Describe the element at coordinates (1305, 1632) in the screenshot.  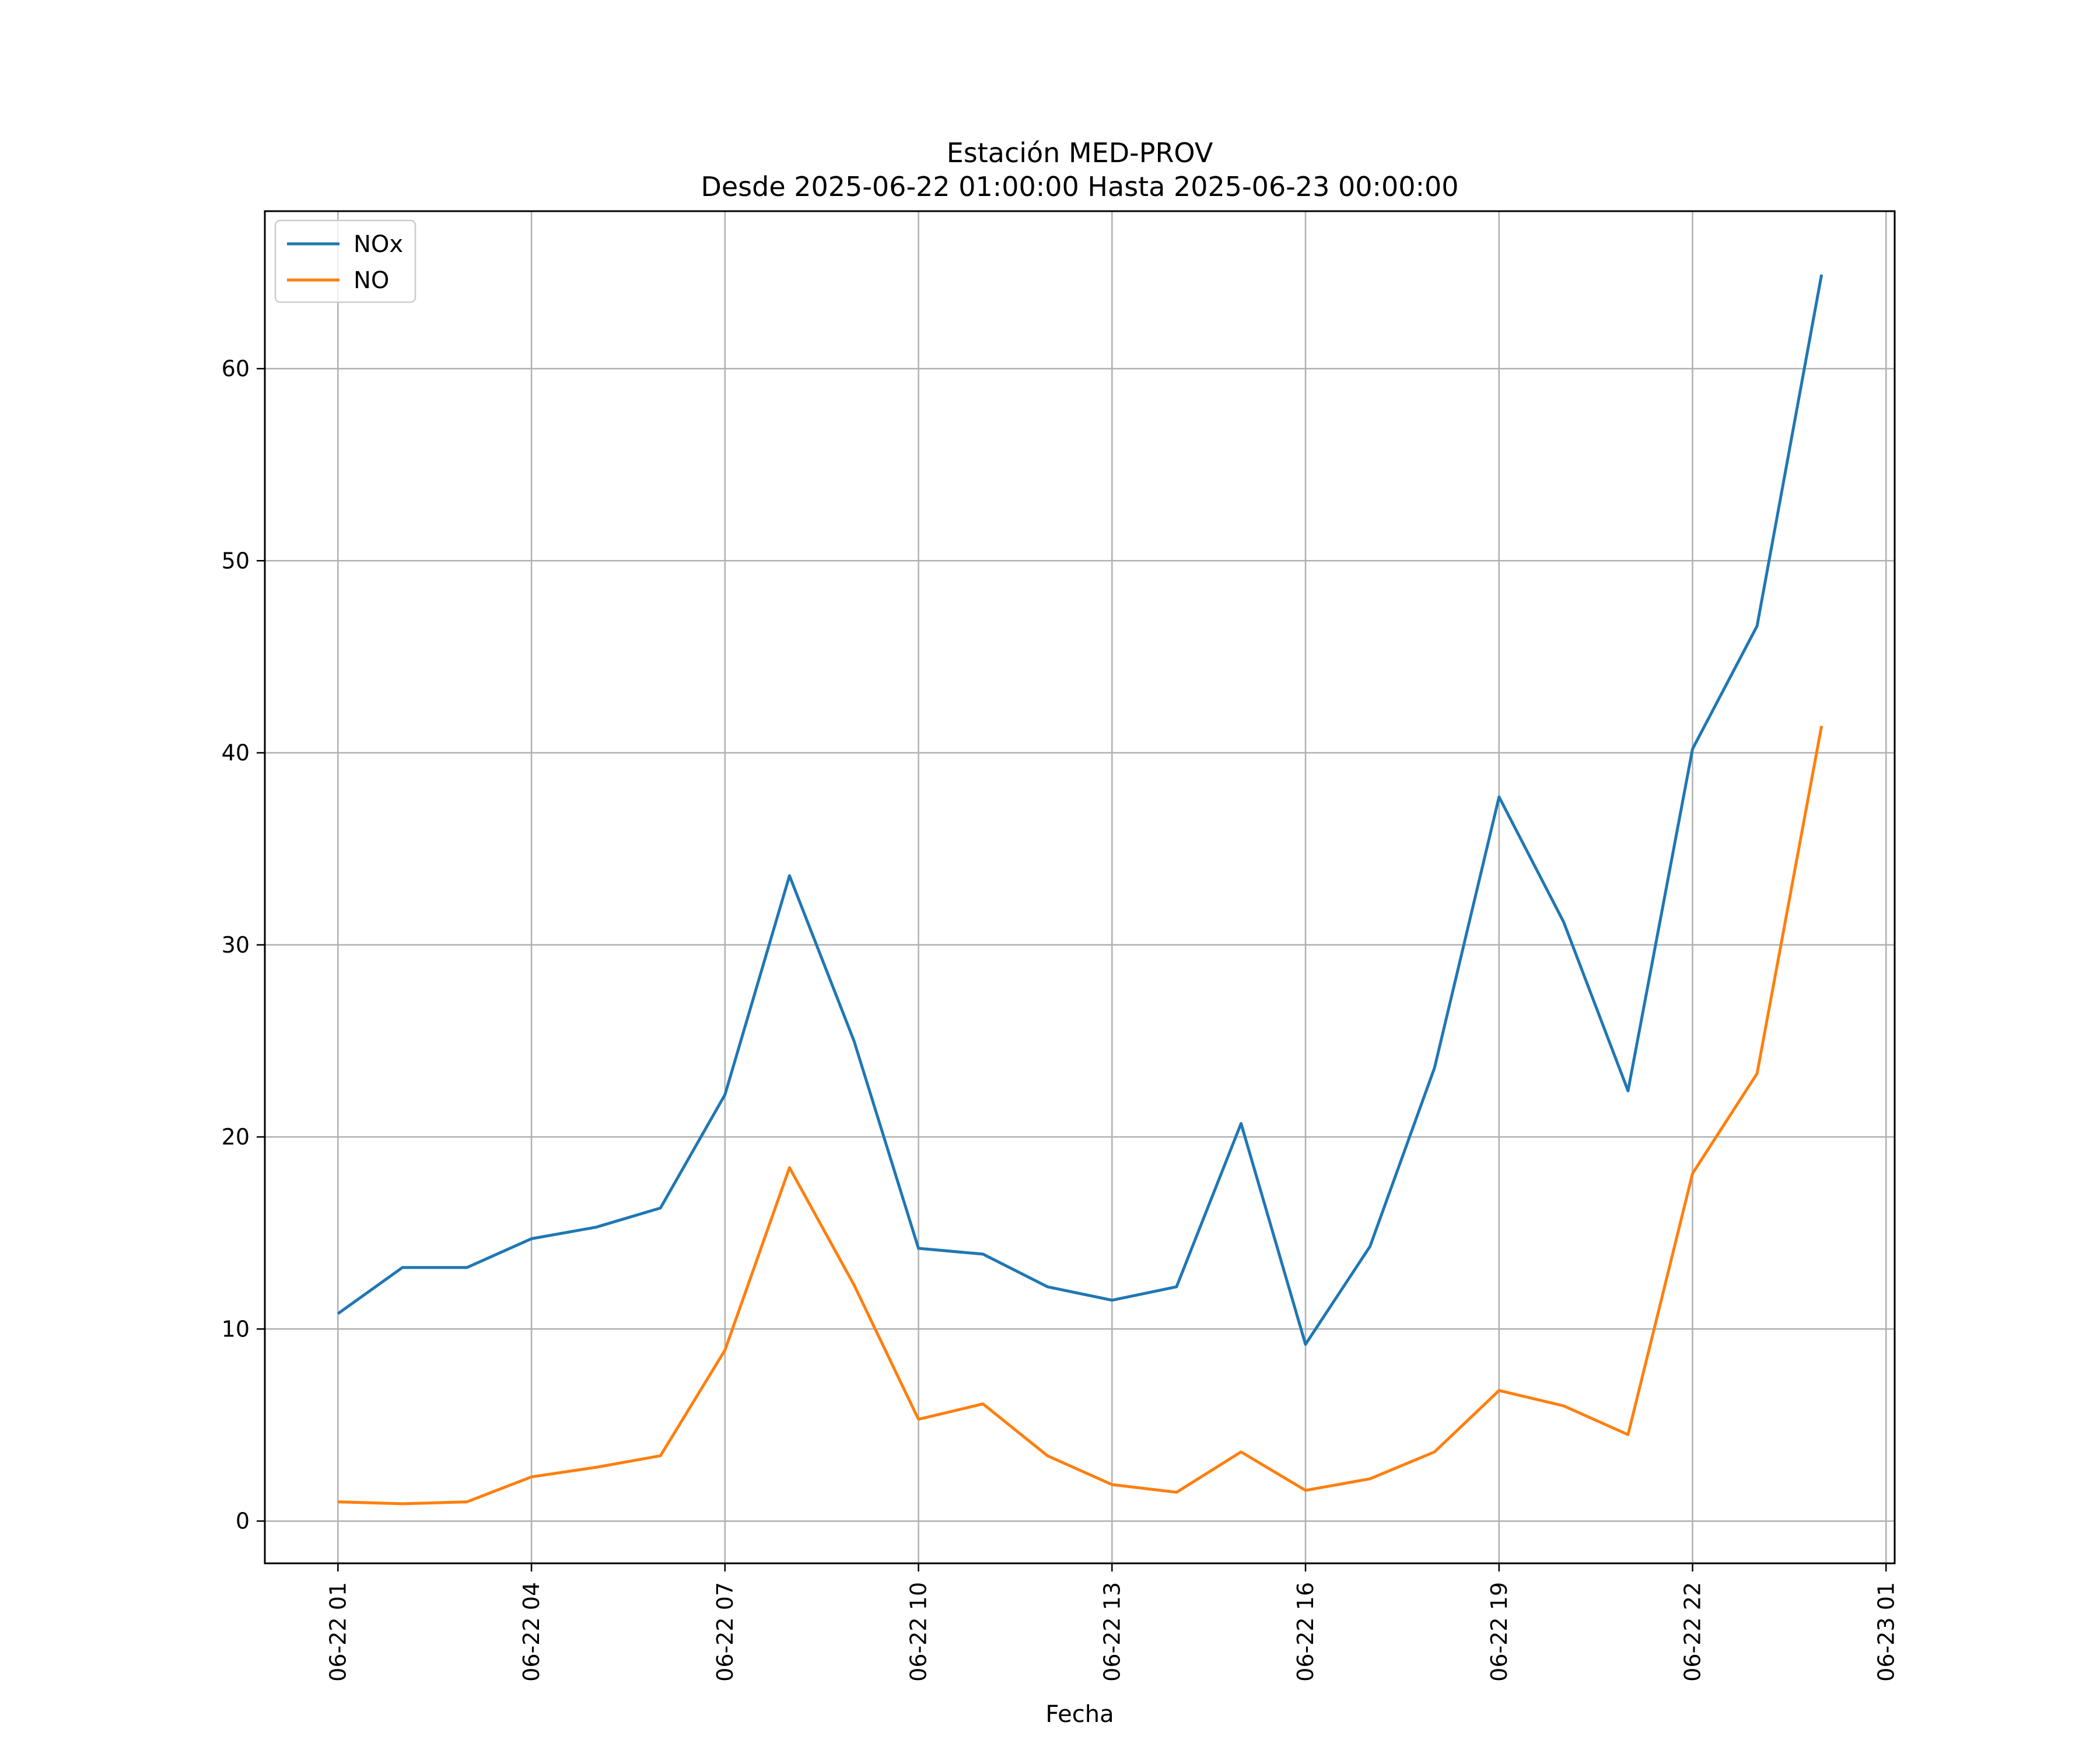
I see `x-tick-label: 06-22 16` at that location.